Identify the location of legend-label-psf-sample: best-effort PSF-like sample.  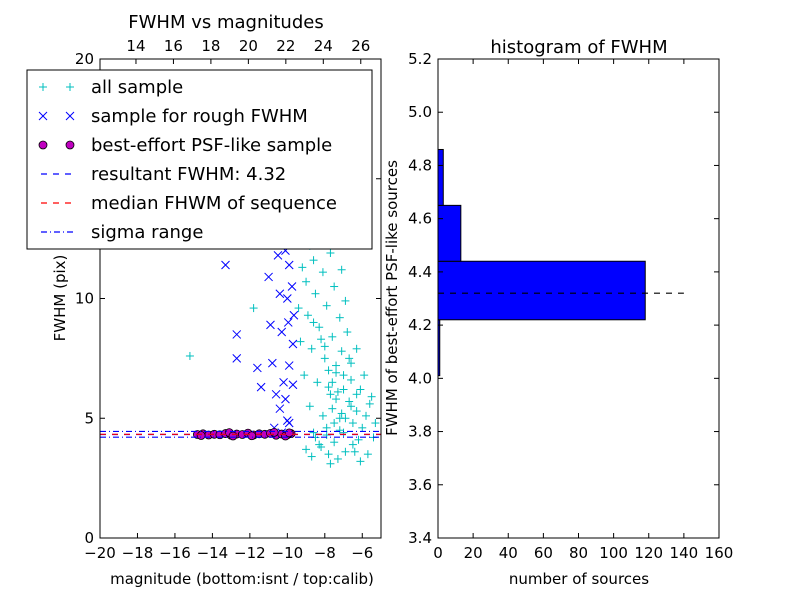
(211, 145).